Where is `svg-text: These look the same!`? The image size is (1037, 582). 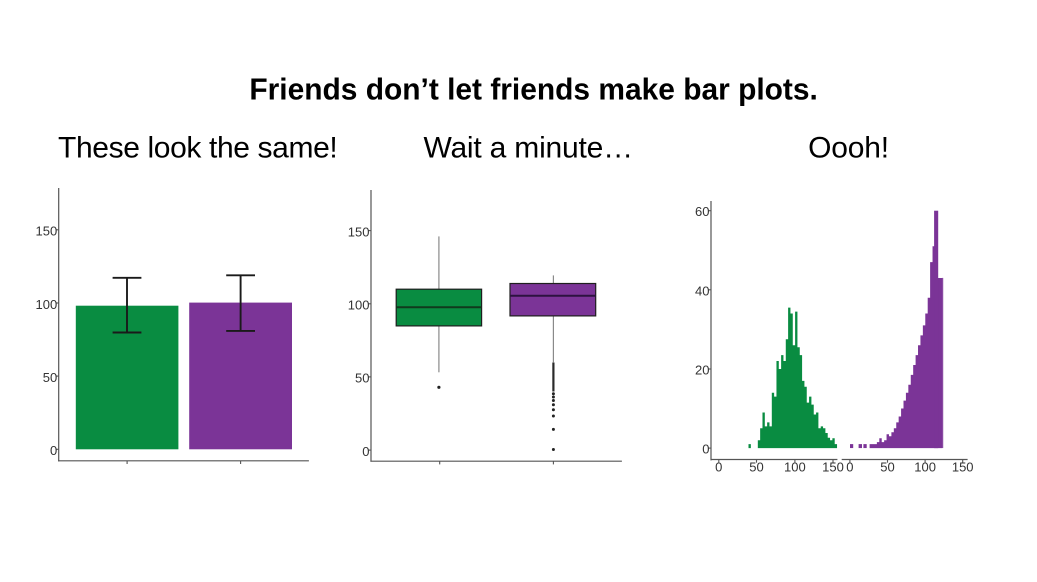
svg-text: These look the same! is located at coordinates (197, 148).